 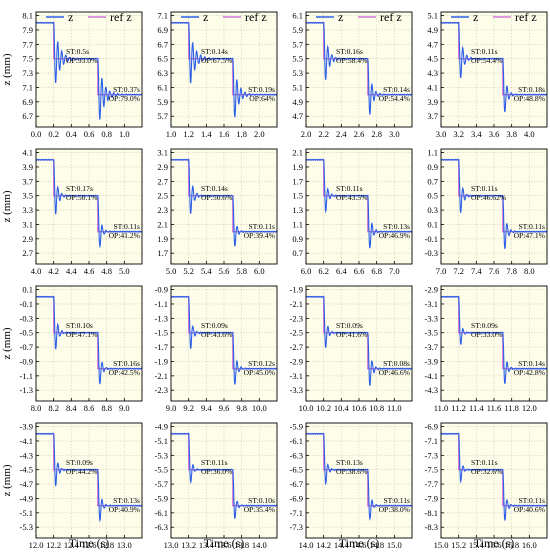 What do you see at coordinates (162, 73) in the screenshot?
I see `y-tick-label: 6.3` at bounding box center [162, 73].